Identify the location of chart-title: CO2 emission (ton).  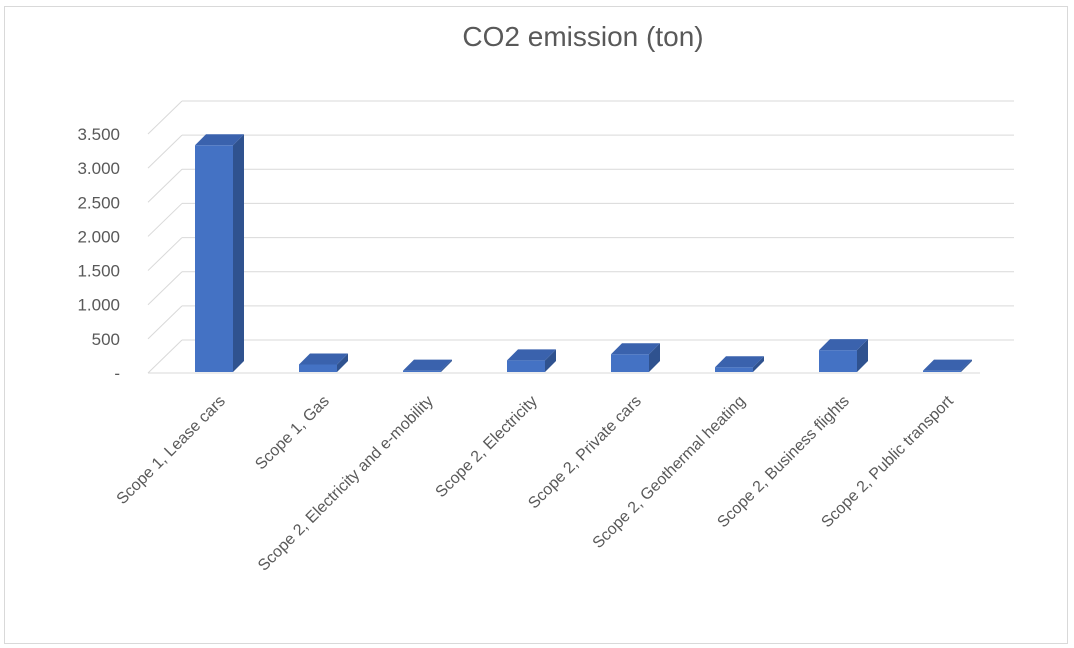
(582, 36).